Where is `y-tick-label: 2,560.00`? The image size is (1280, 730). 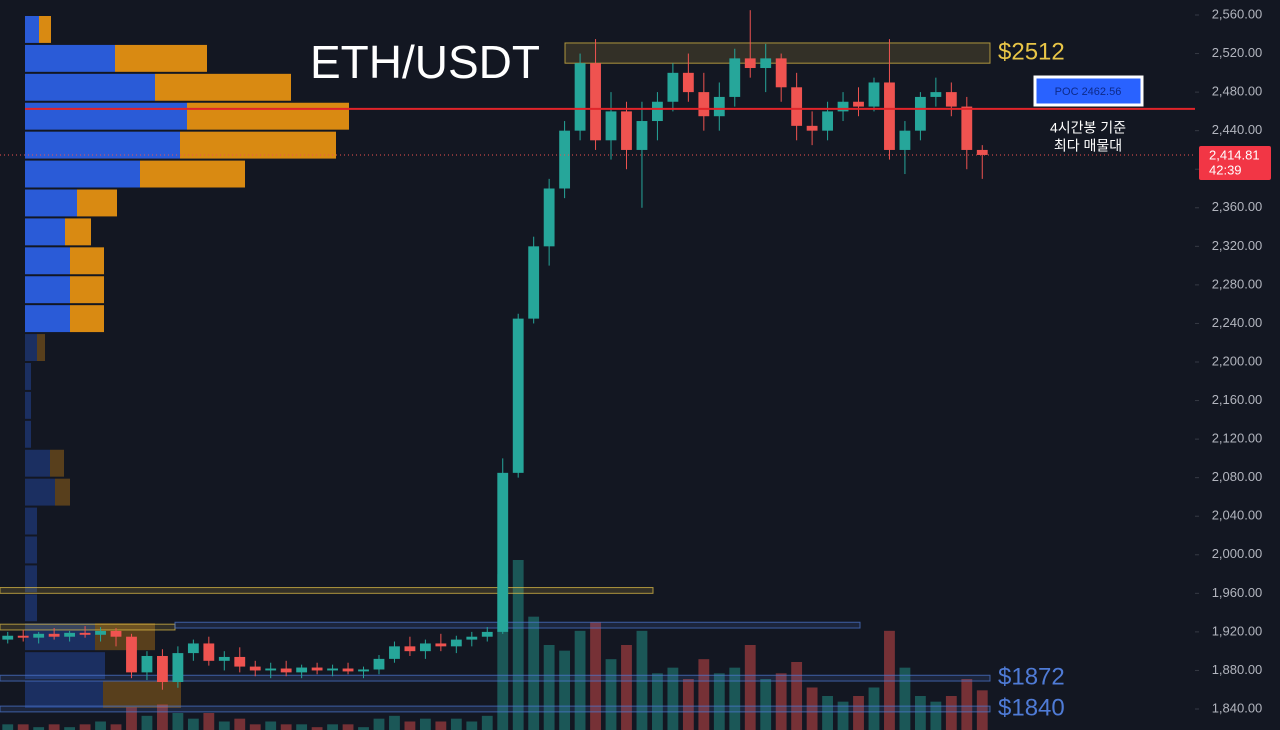
y-tick-label: 2,560.00 is located at coordinates (1237, 13).